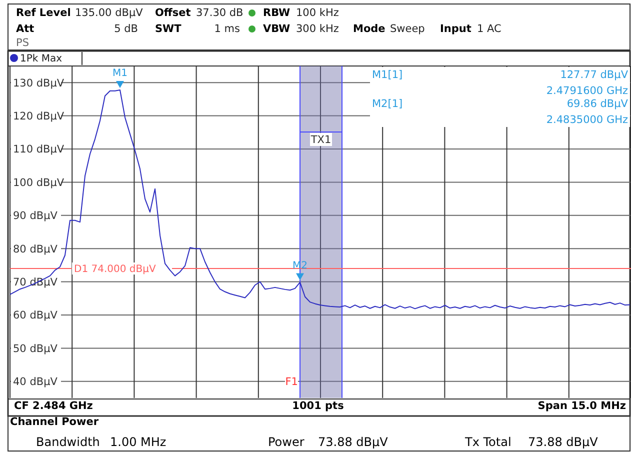 This screenshot has width=631, height=452. What do you see at coordinates (109, 13) in the screenshot?
I see `text: 135.00 dBµV` at bounding box center [109, 13].